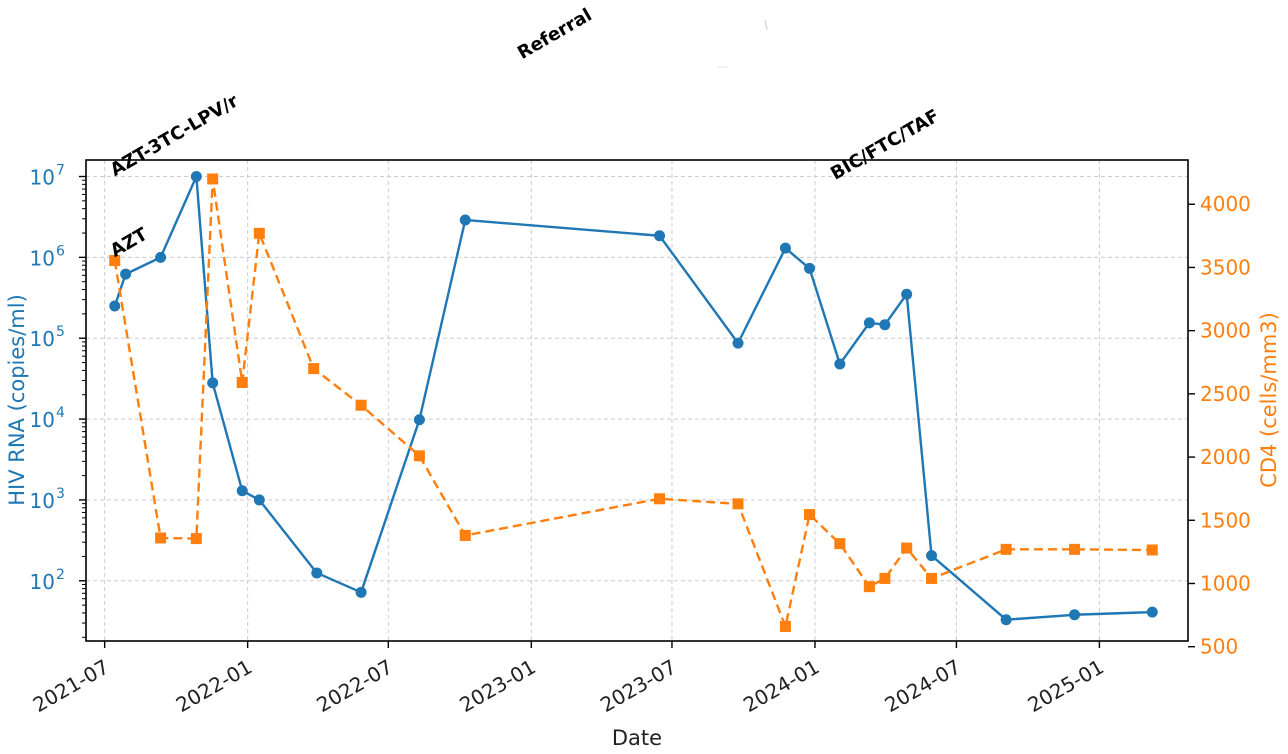 This screenshot has width=1288, height=754. I want to click on annotation-label: Referral, so click(555, 34).